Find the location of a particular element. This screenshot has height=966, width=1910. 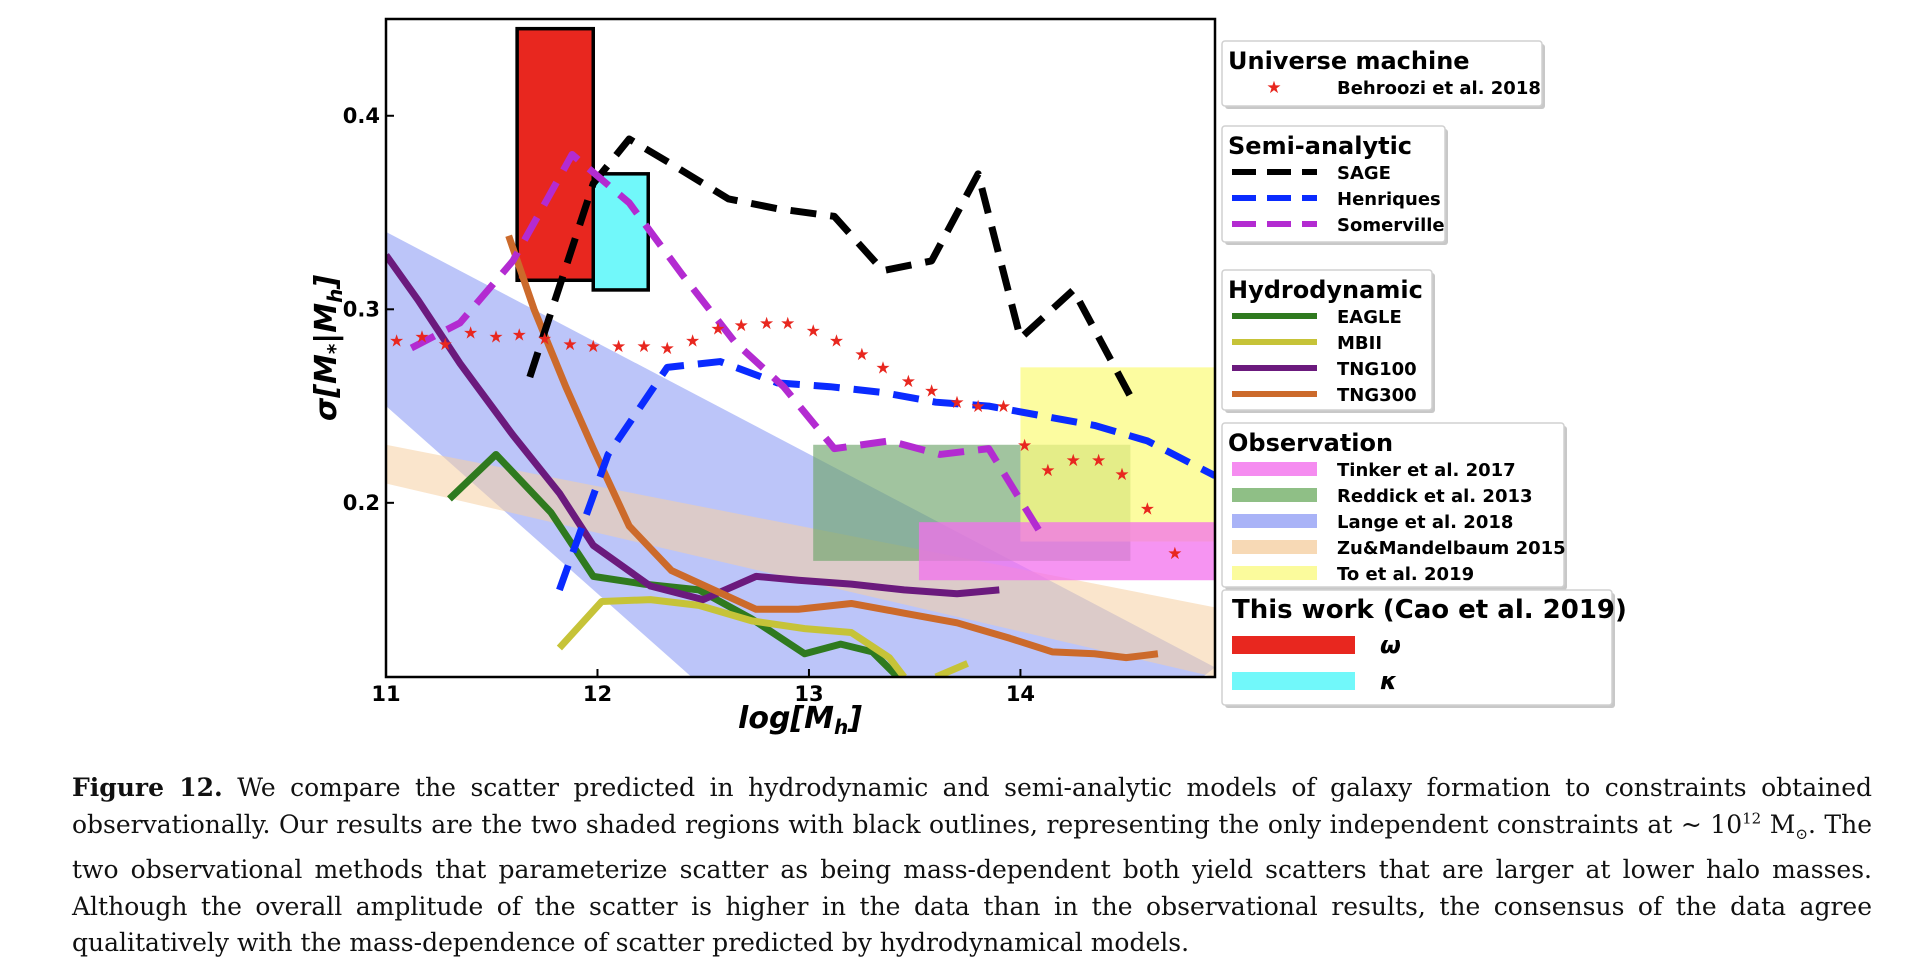

x-tick-label: 14 is located at coordinates (1020, 694).